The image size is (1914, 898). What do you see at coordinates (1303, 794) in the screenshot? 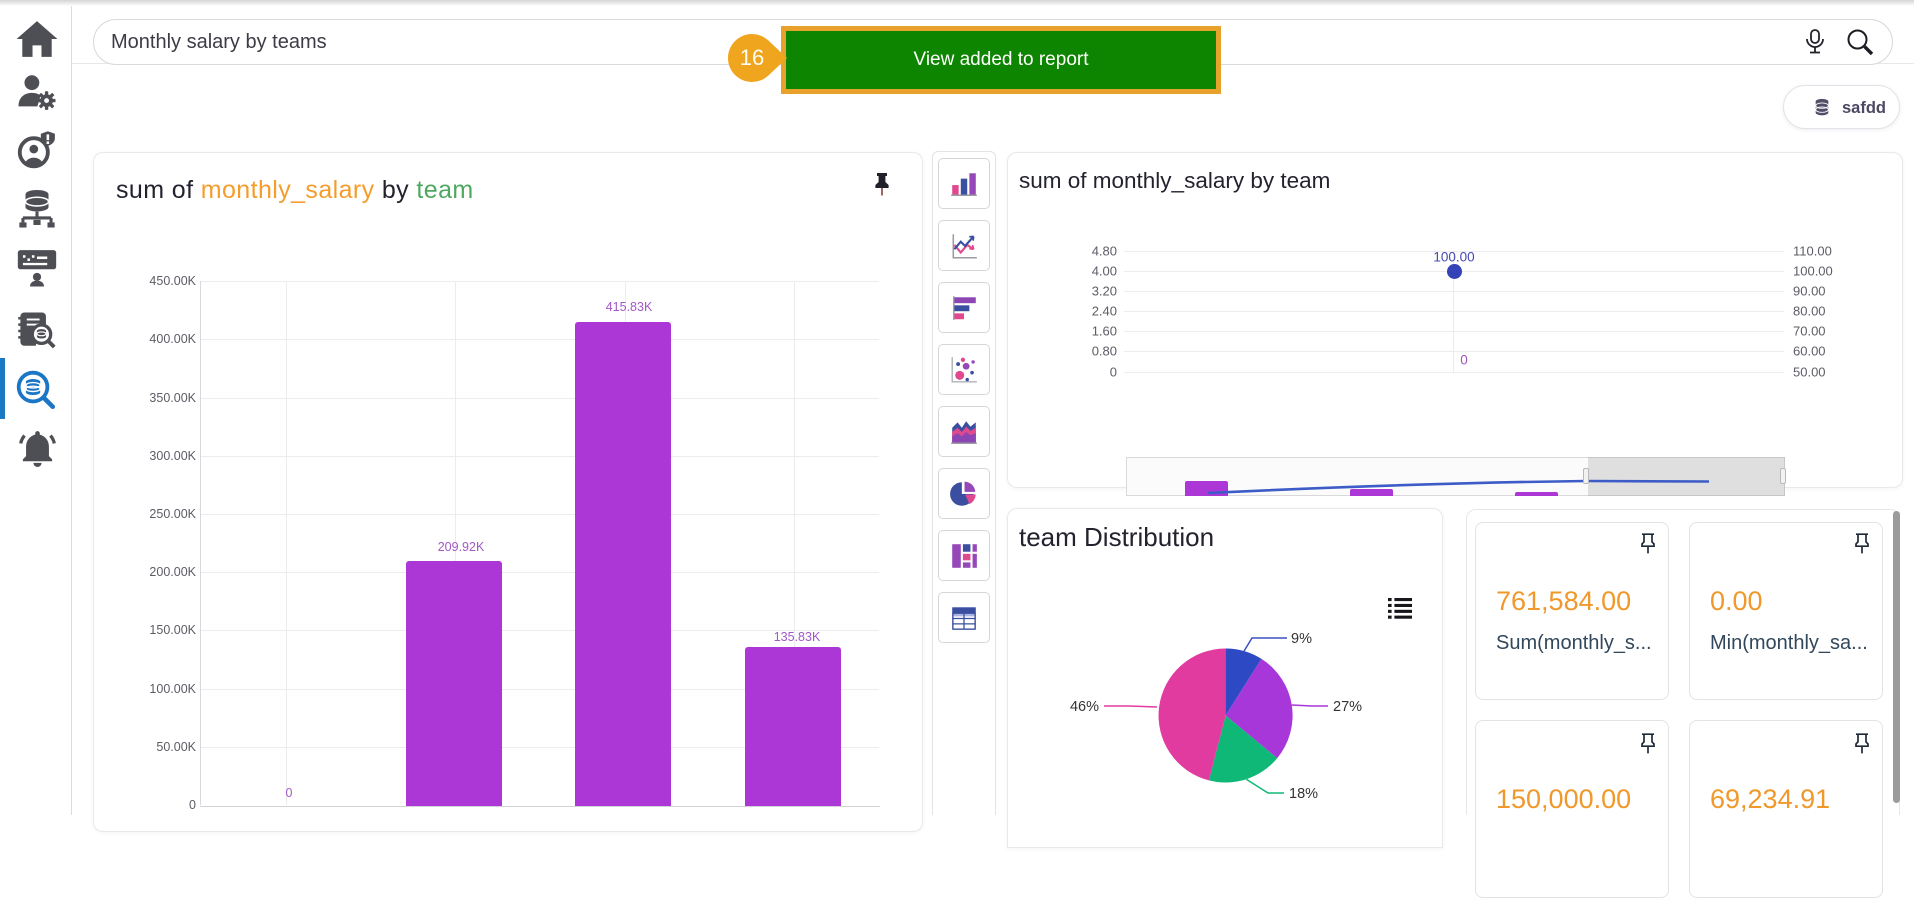
I see `svg-text: 18%` at bounding box center [1303, 794].